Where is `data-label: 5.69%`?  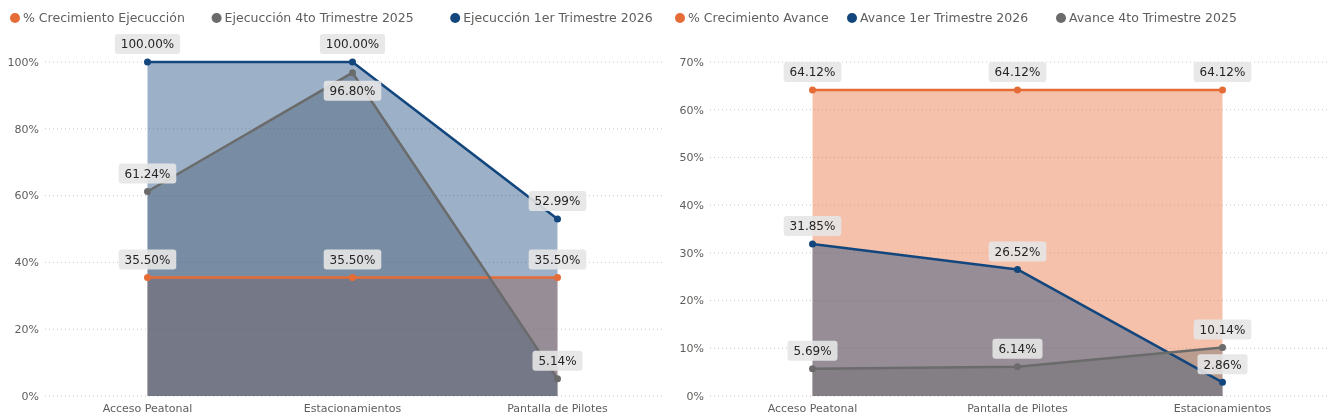
data-label: 5.69% is located at coordinates (812, 351).